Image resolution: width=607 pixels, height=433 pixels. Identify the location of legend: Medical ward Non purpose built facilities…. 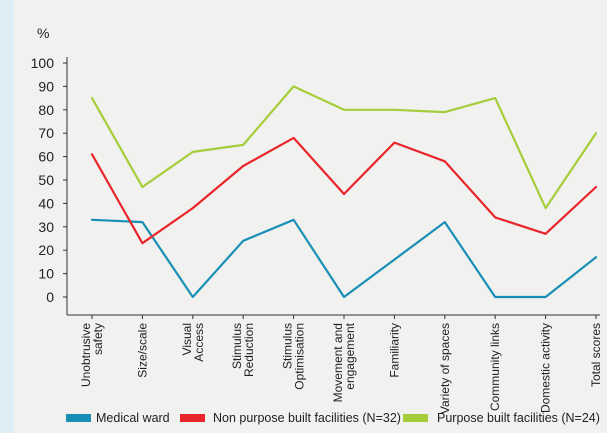
(333, 418).